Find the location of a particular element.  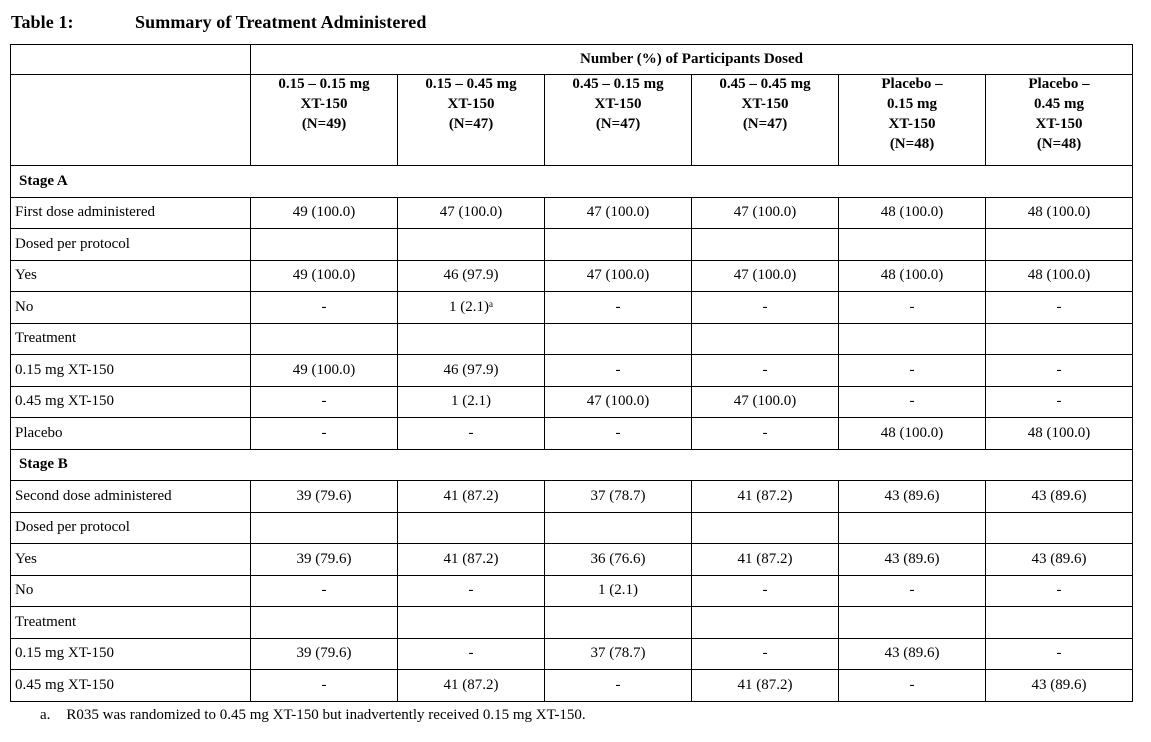

row-label: 0.45 mg XT-150 is located at coordinates (130, 401).